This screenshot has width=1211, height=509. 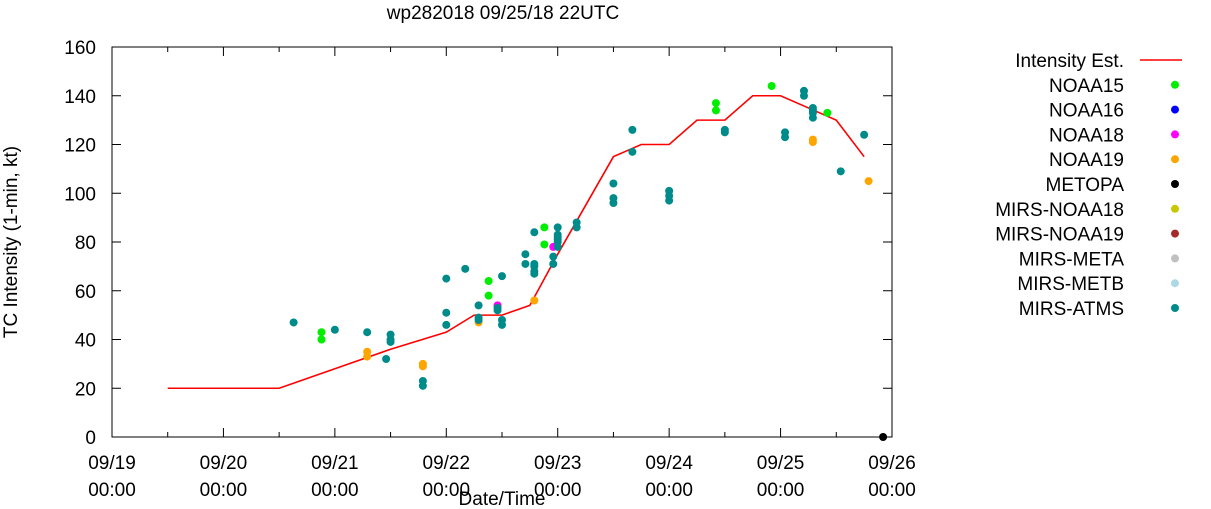 What do you see at coordinates (883, 437) in the screenshot?
I see `metopa-point` at bounding box center [883, 437].